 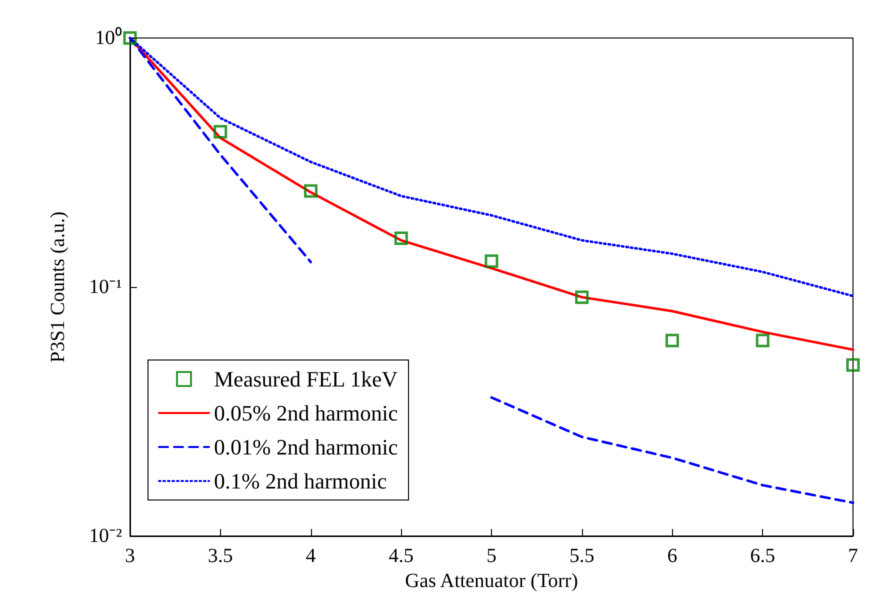 I want to click on legend-label: Measured FEL 1keV, so click(x=306, y=379).